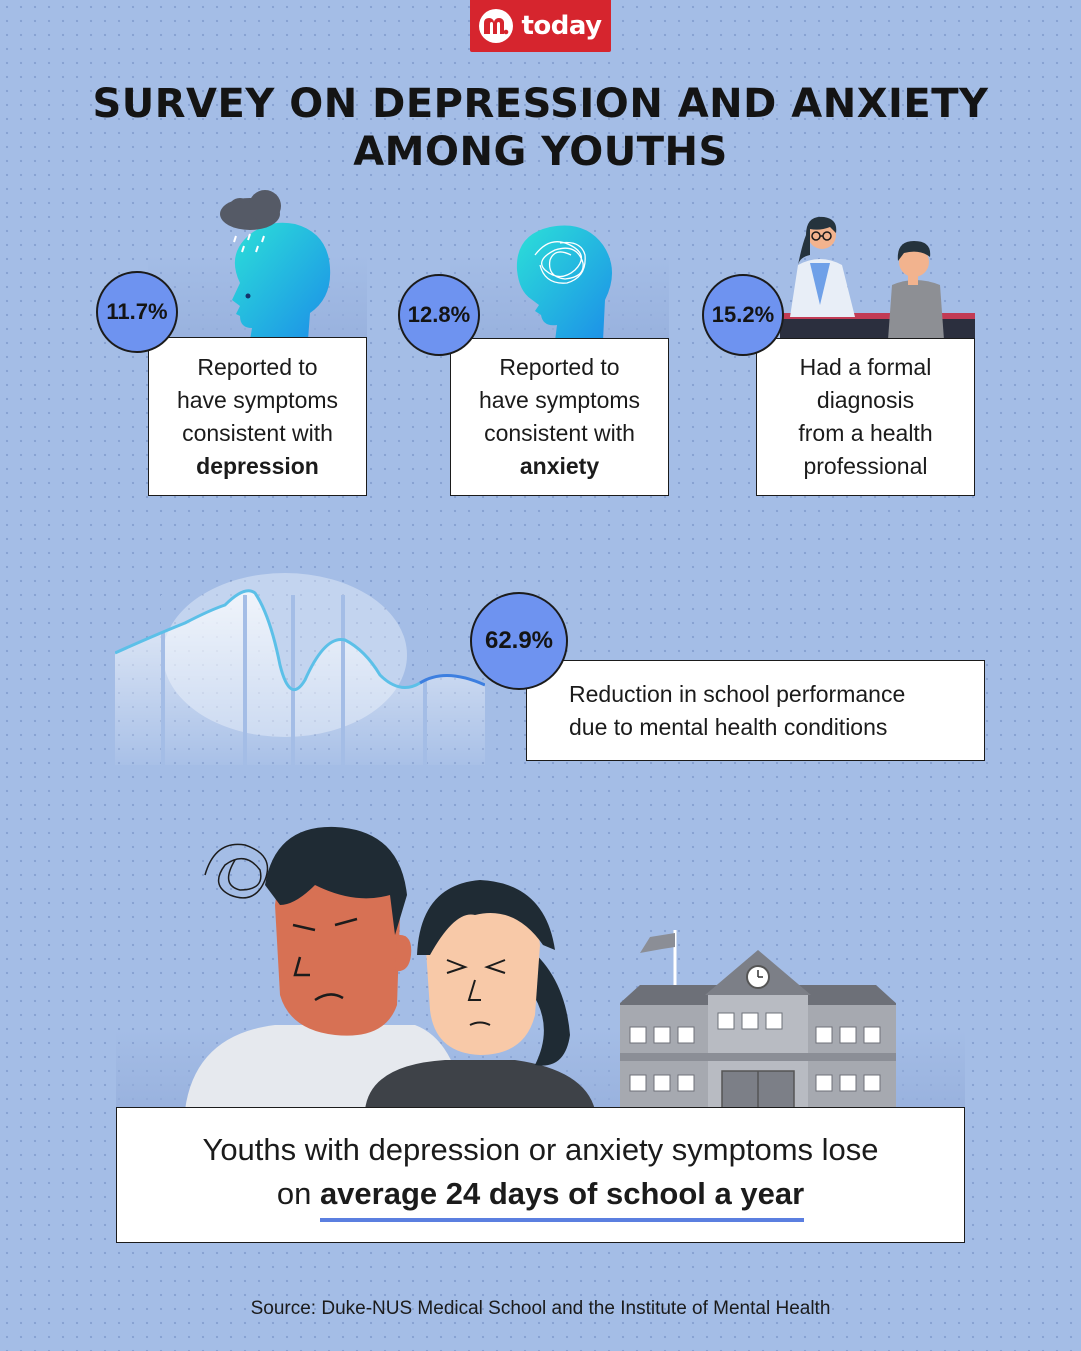 This screenshot has height=1351, width=1081. I want to click on rainy-head-icon, so click(285, 265).